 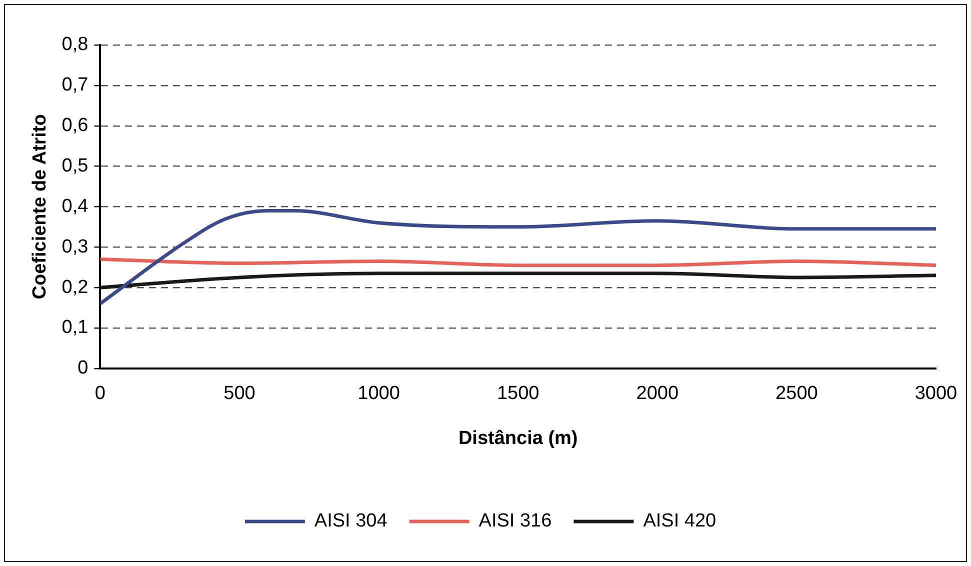 I want to click on legend-label: AISI 316, so click(x=515, y=521).